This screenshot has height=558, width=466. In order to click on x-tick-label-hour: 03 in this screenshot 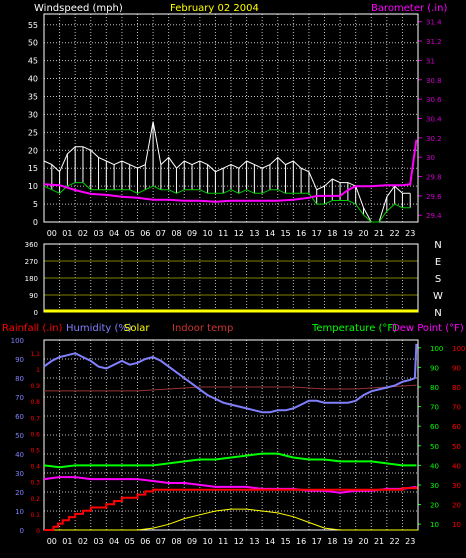, I will do `click(98, 233)`.